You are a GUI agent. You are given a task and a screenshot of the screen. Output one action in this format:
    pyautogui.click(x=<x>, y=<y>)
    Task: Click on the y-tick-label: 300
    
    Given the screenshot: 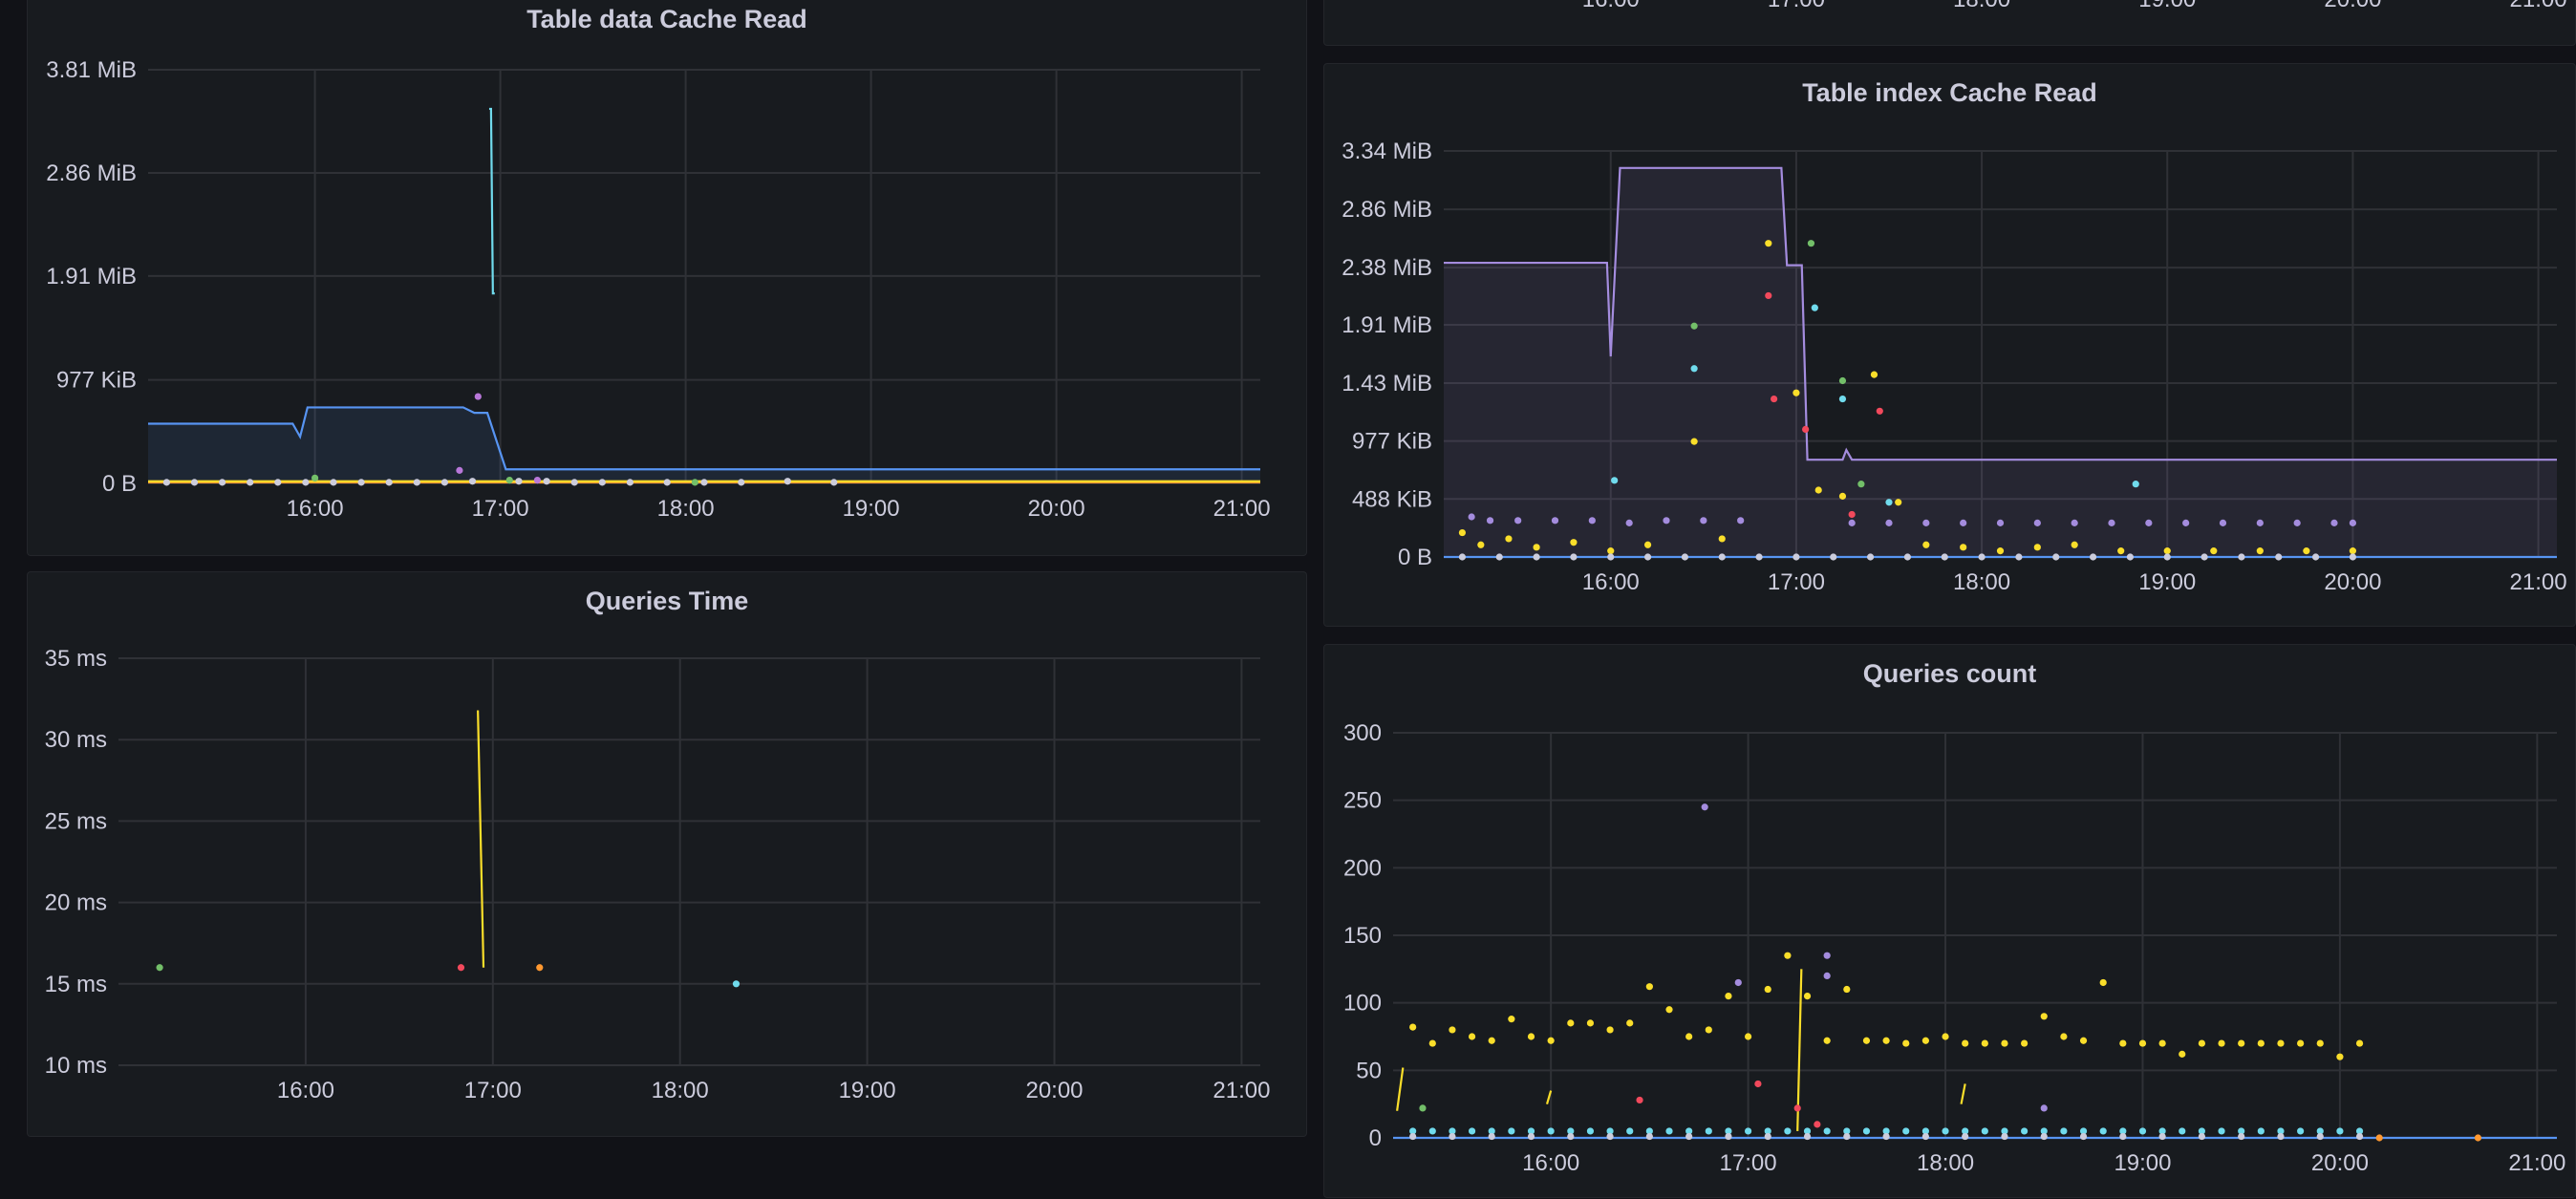 What is the action you would take?
    pyautogui.click(x=1362, y=733)
    